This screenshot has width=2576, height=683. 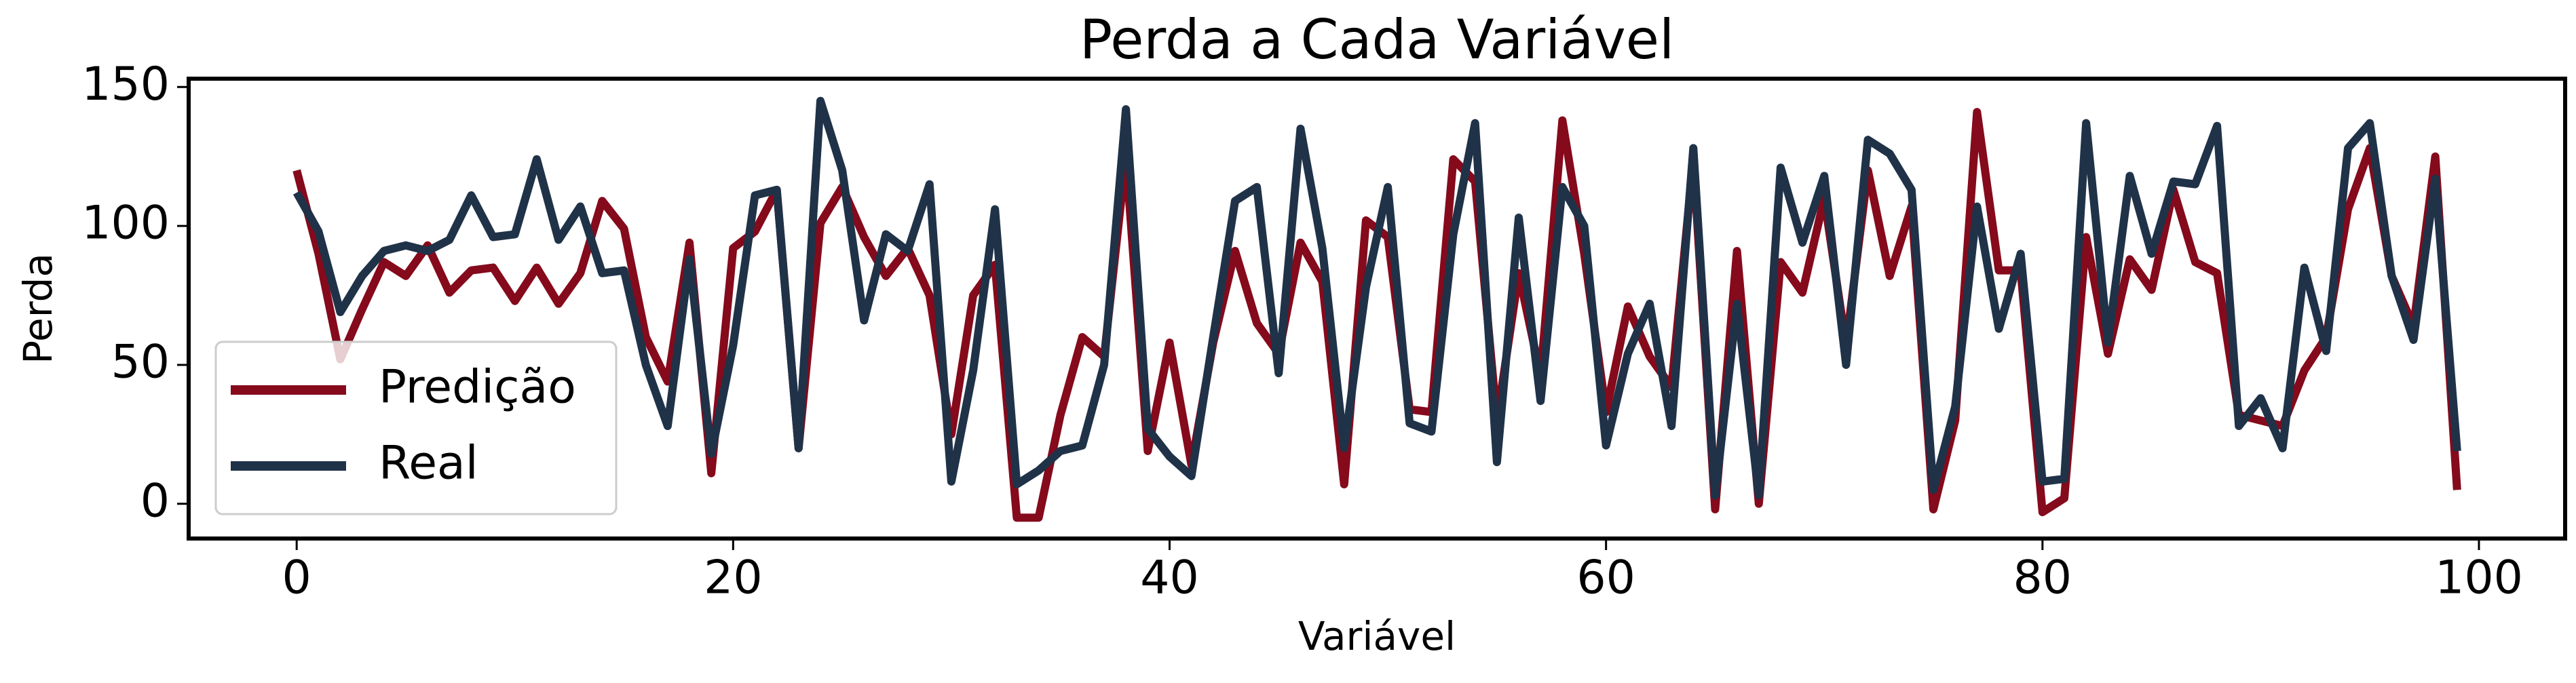 What do you see at coordinates (1605, 578) in the screenshot?
I see `x-tick-label: 60` at bounding box center [1605, 578].